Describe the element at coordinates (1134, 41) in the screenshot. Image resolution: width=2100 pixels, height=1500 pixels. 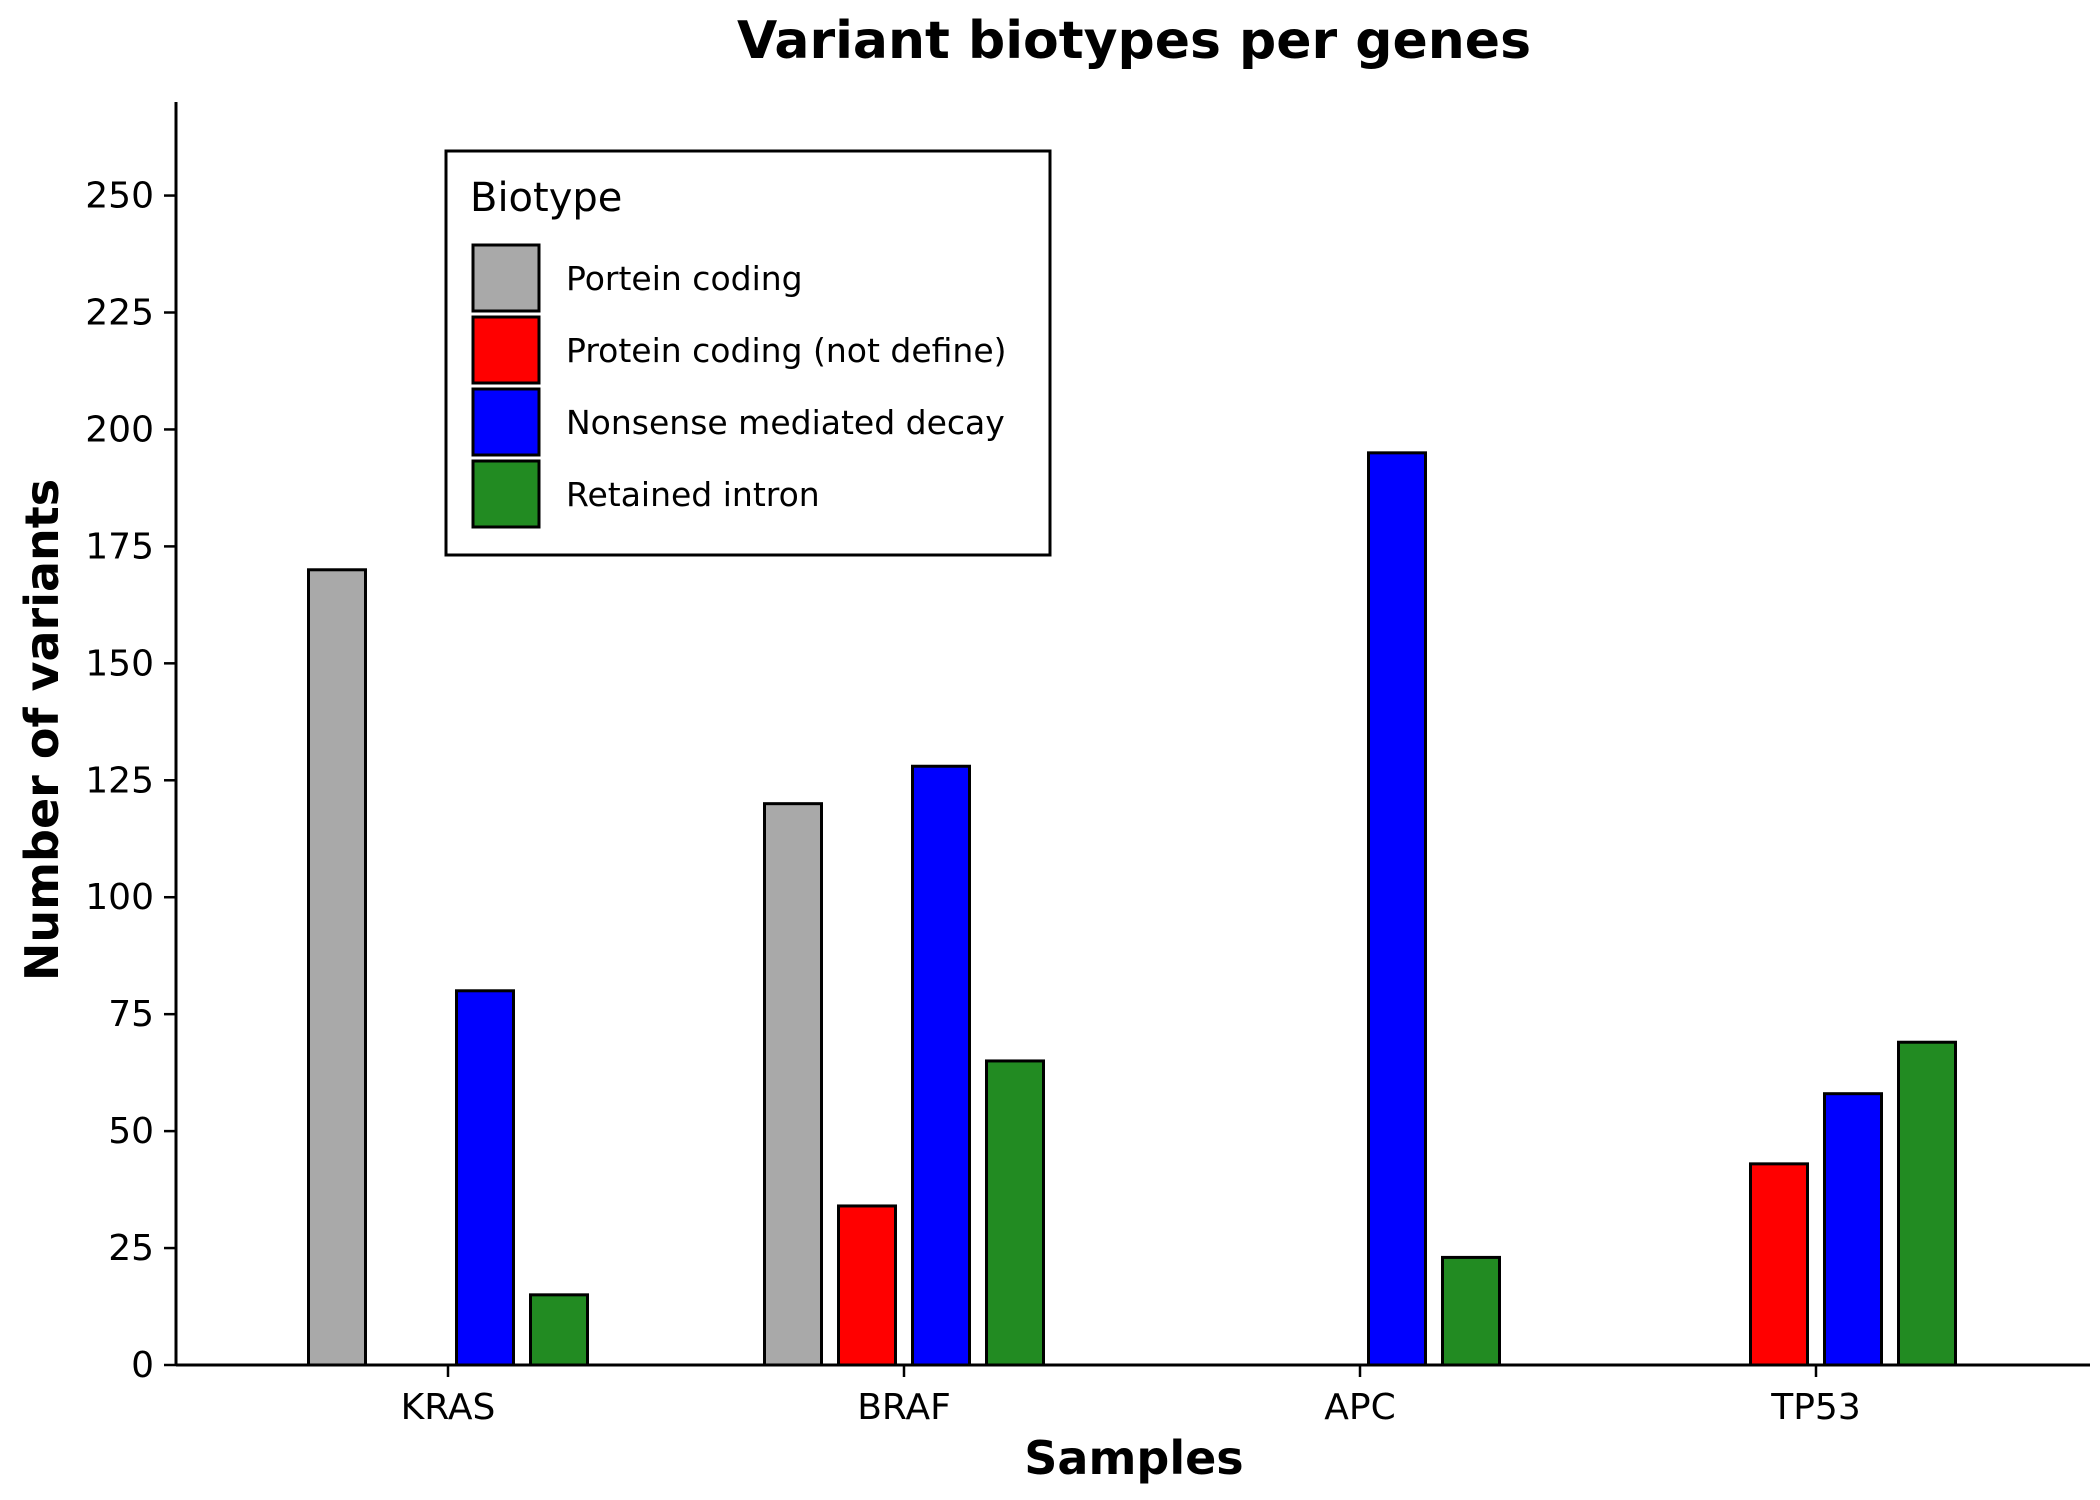
I see `chart-title: Variant biotypes per genes` at that location.